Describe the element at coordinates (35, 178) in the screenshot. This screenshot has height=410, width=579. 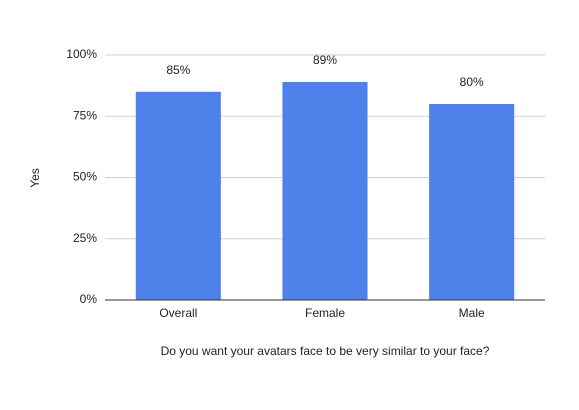
I see `y-axis-title: Yes` at that location.